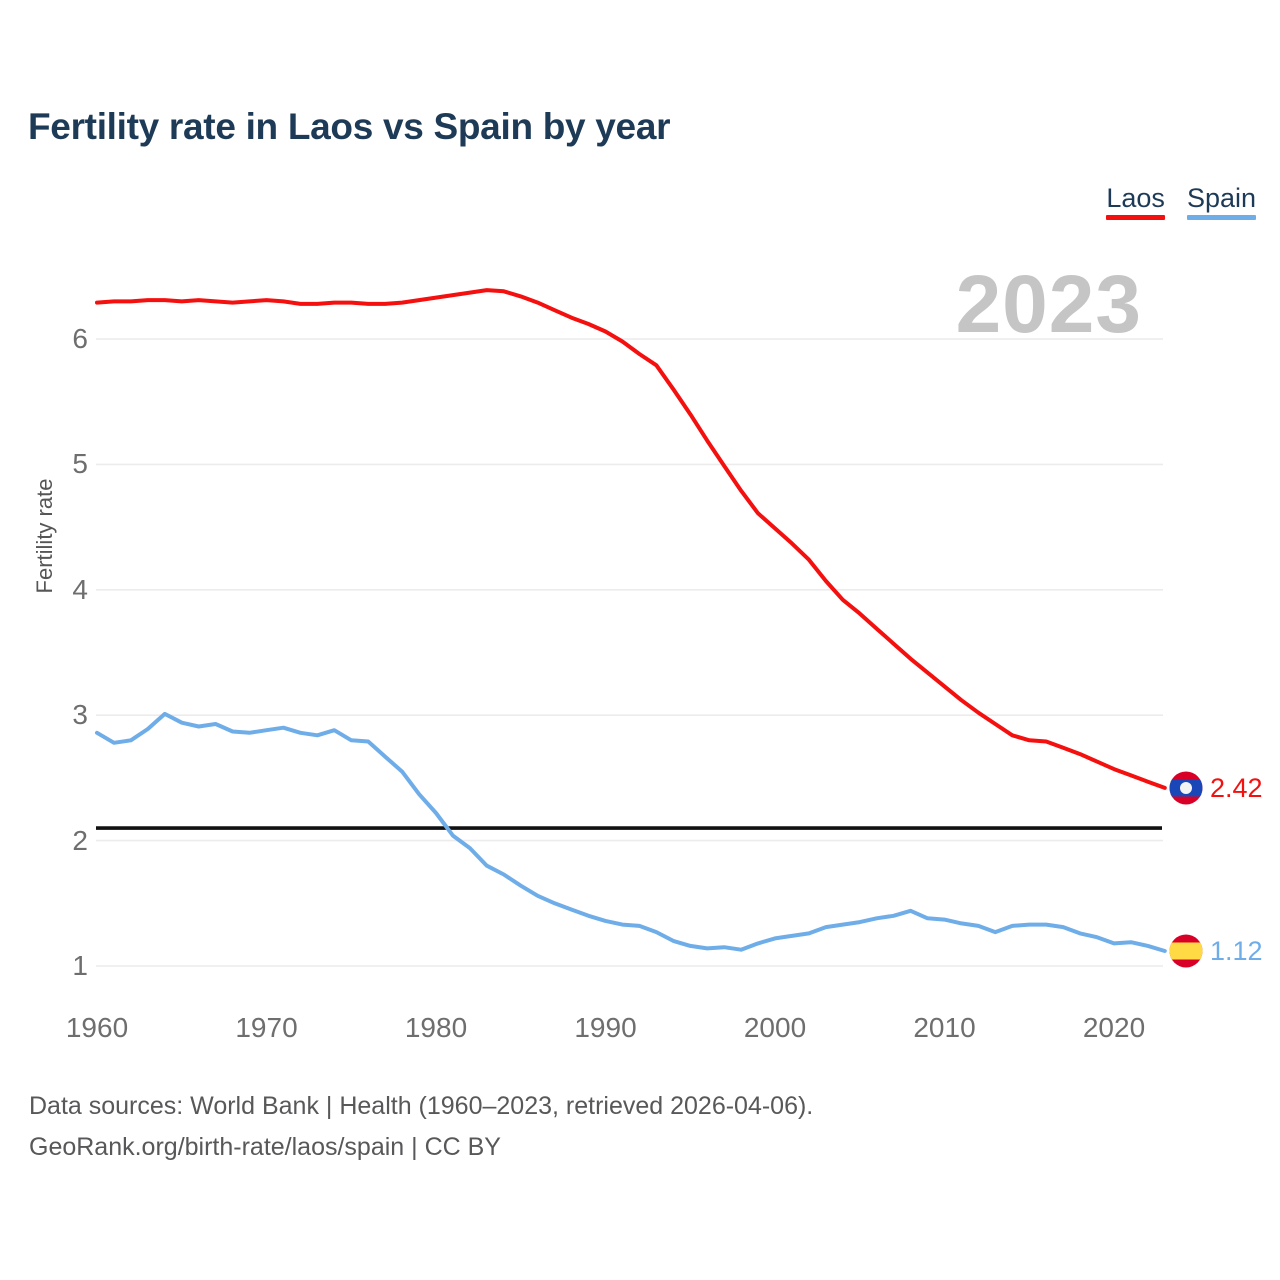  I want to click on y-tick-6: 6, so click(80, 338).